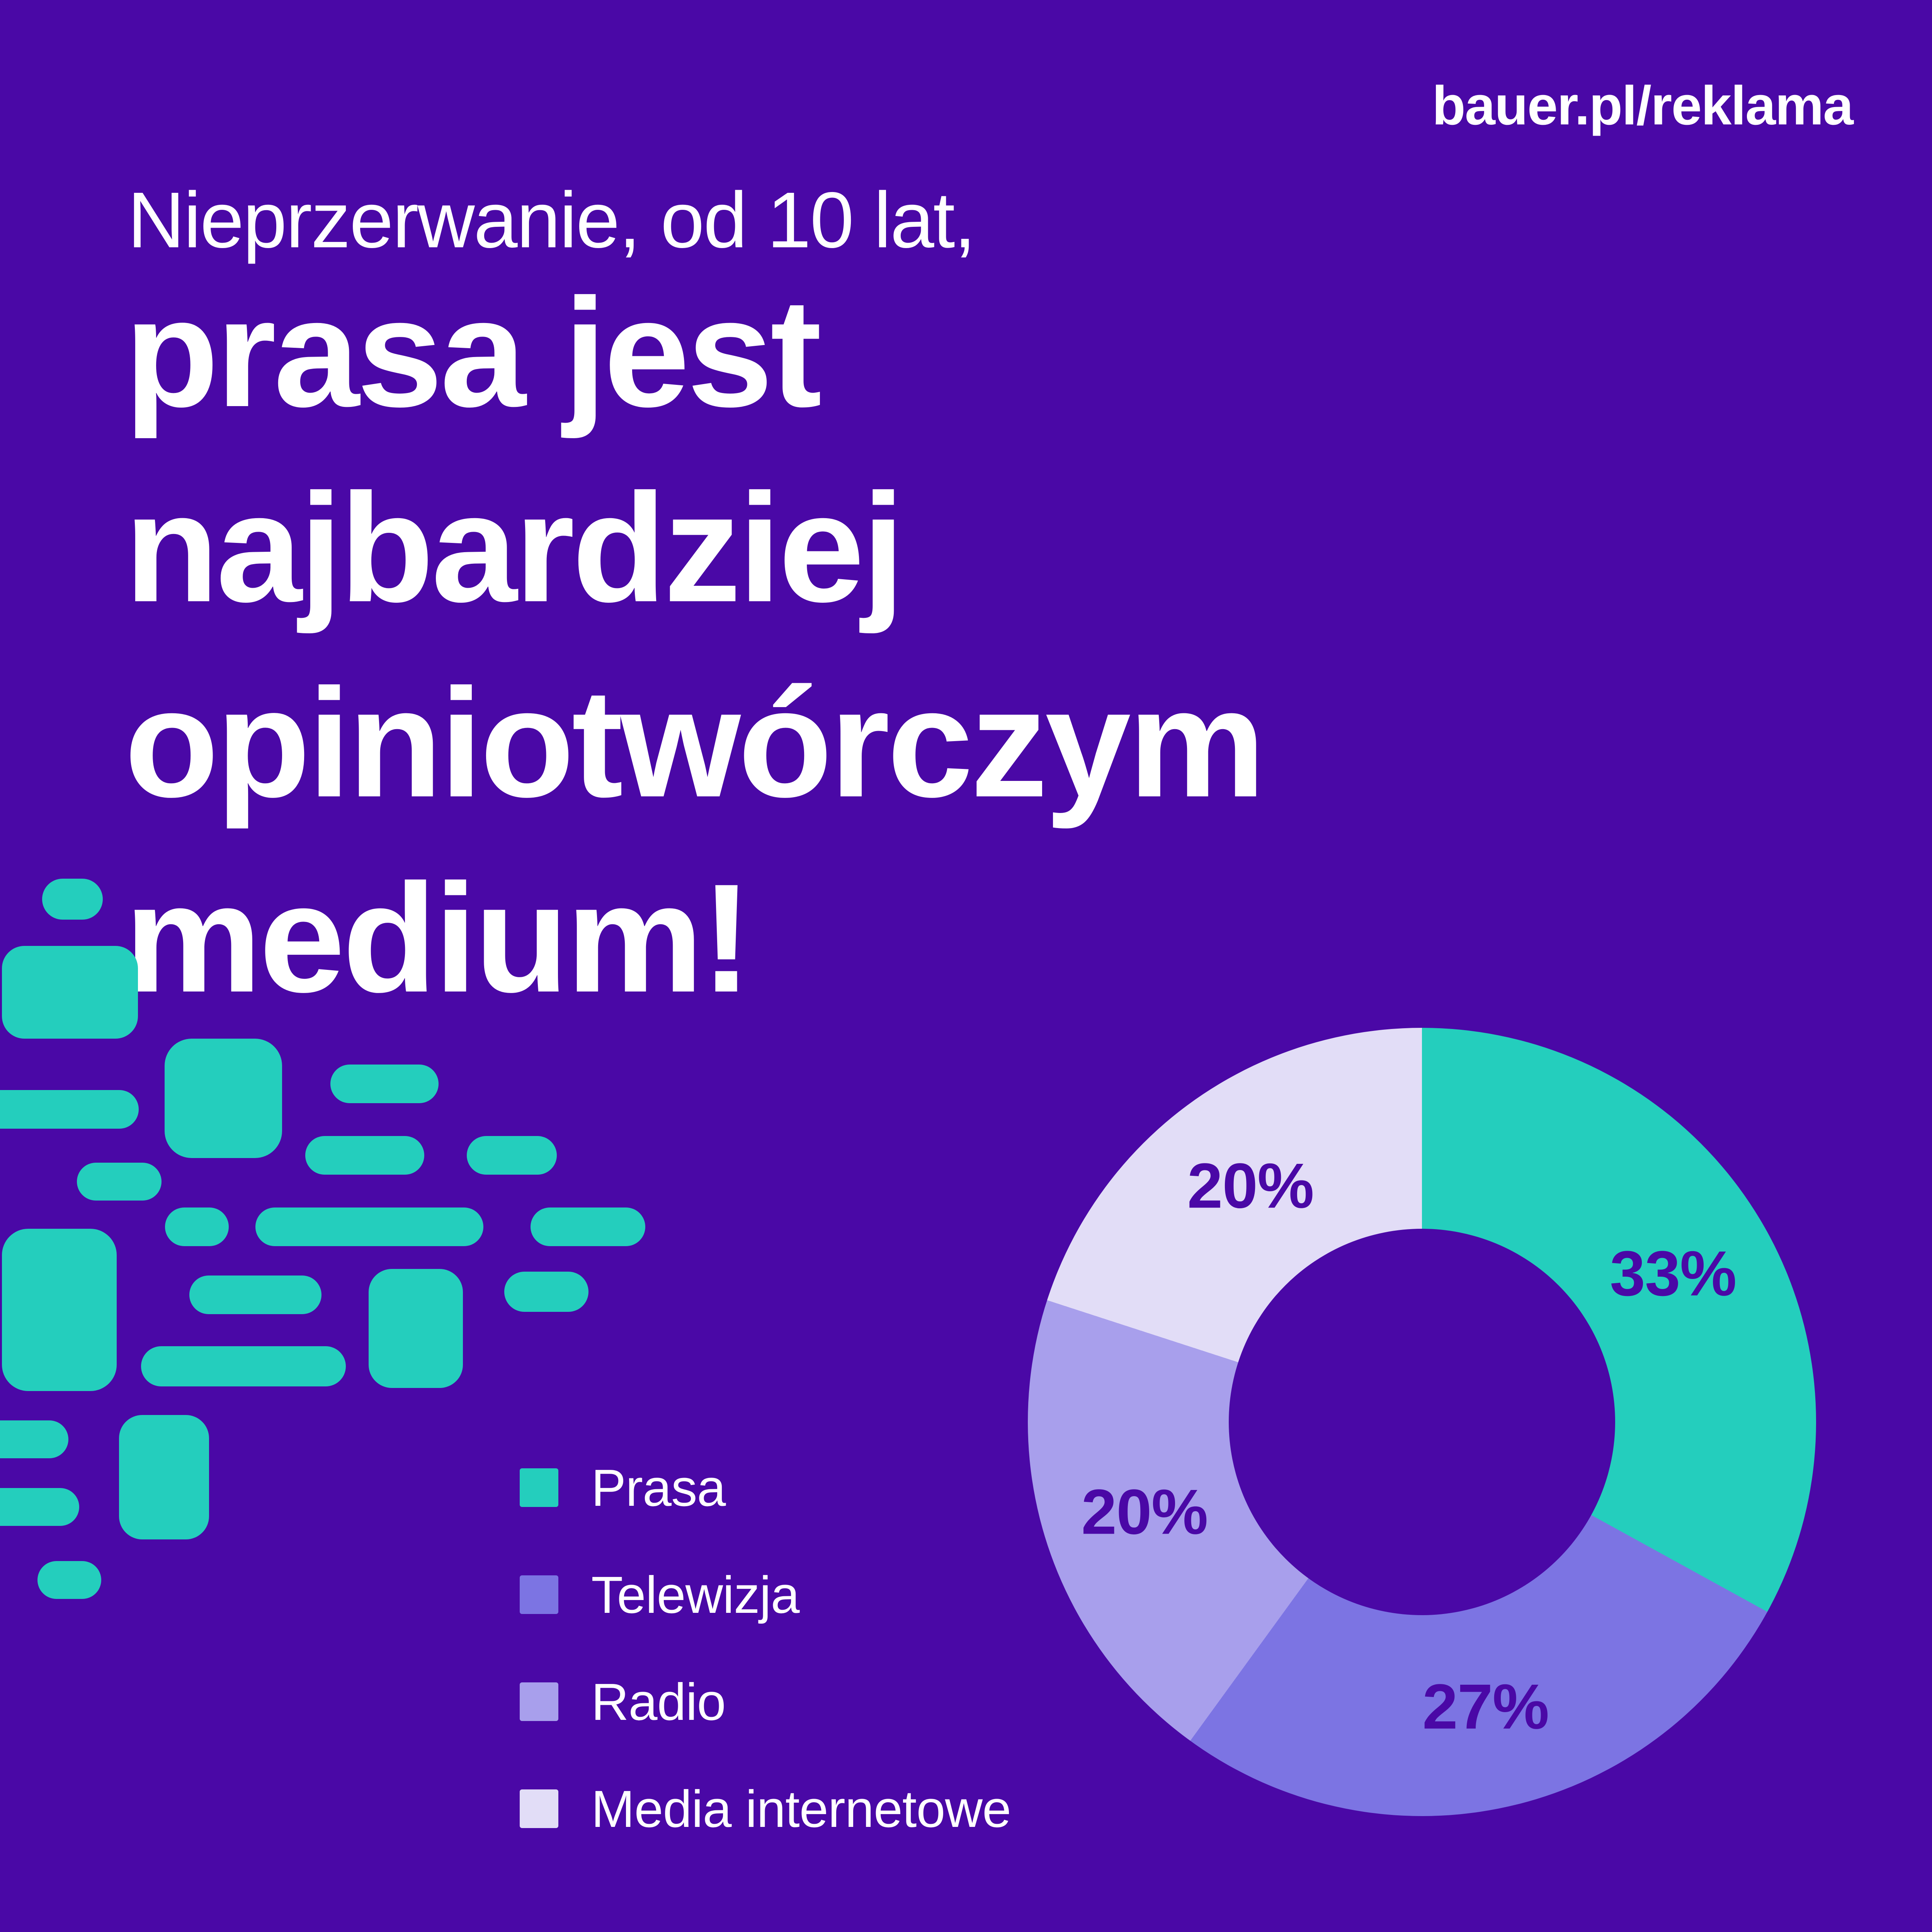 Image resolution: width=1932 pixels, height=1932 pixels. Describe the element at coordinates (801, 1809) in the screenshot. I see `legend-label: Media internetowe` at that location.